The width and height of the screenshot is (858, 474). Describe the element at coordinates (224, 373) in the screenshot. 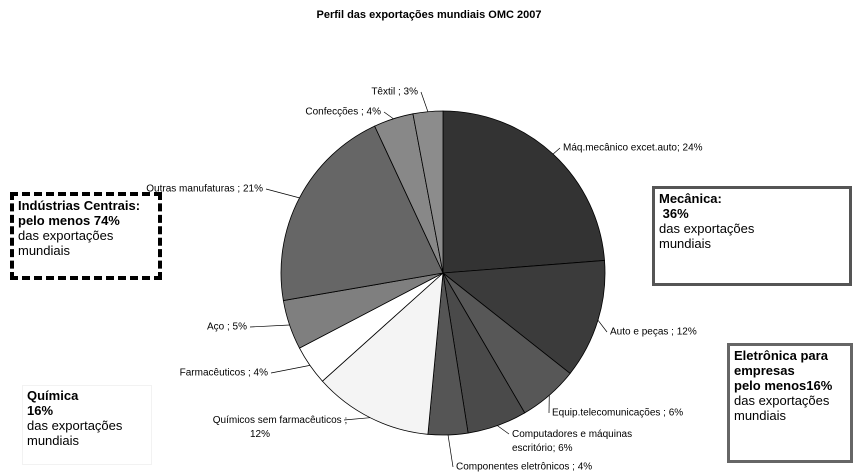

I see `data-label: Farmacêuticos ; 4%` at that location.